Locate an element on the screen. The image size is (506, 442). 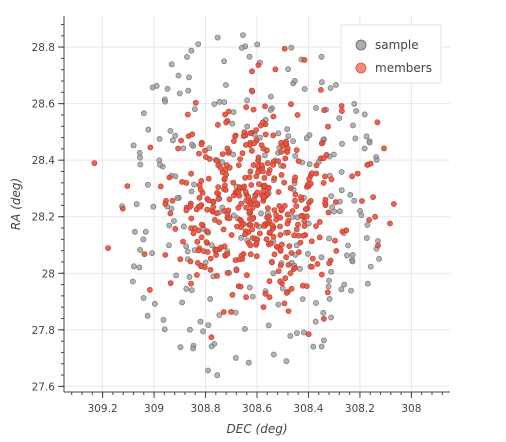
legend-box is located at coordinates (391, 54).